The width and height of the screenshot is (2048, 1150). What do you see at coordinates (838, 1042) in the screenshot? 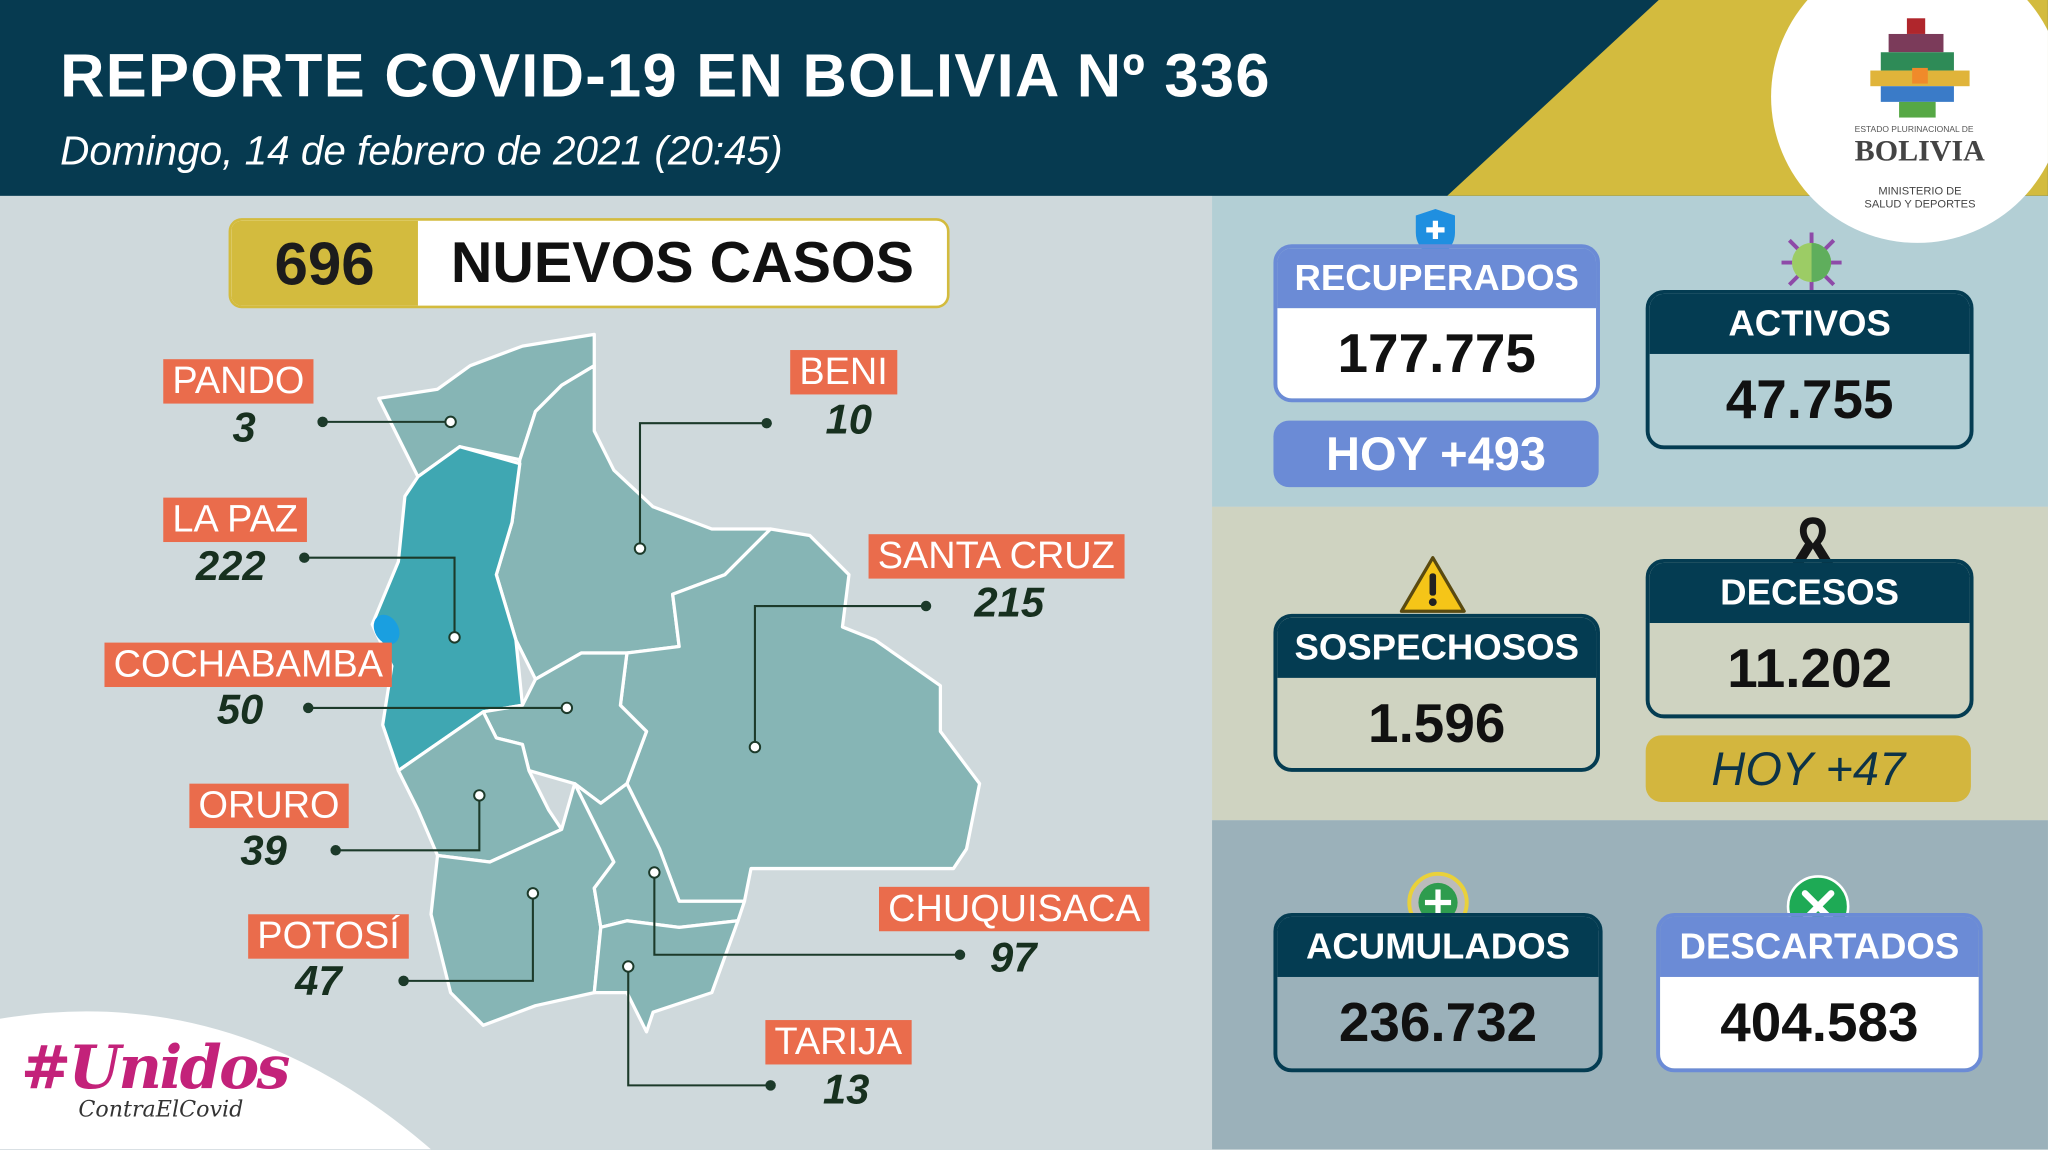
I see `label-tarija: TARIJA` at bounding box center [838, 1042].